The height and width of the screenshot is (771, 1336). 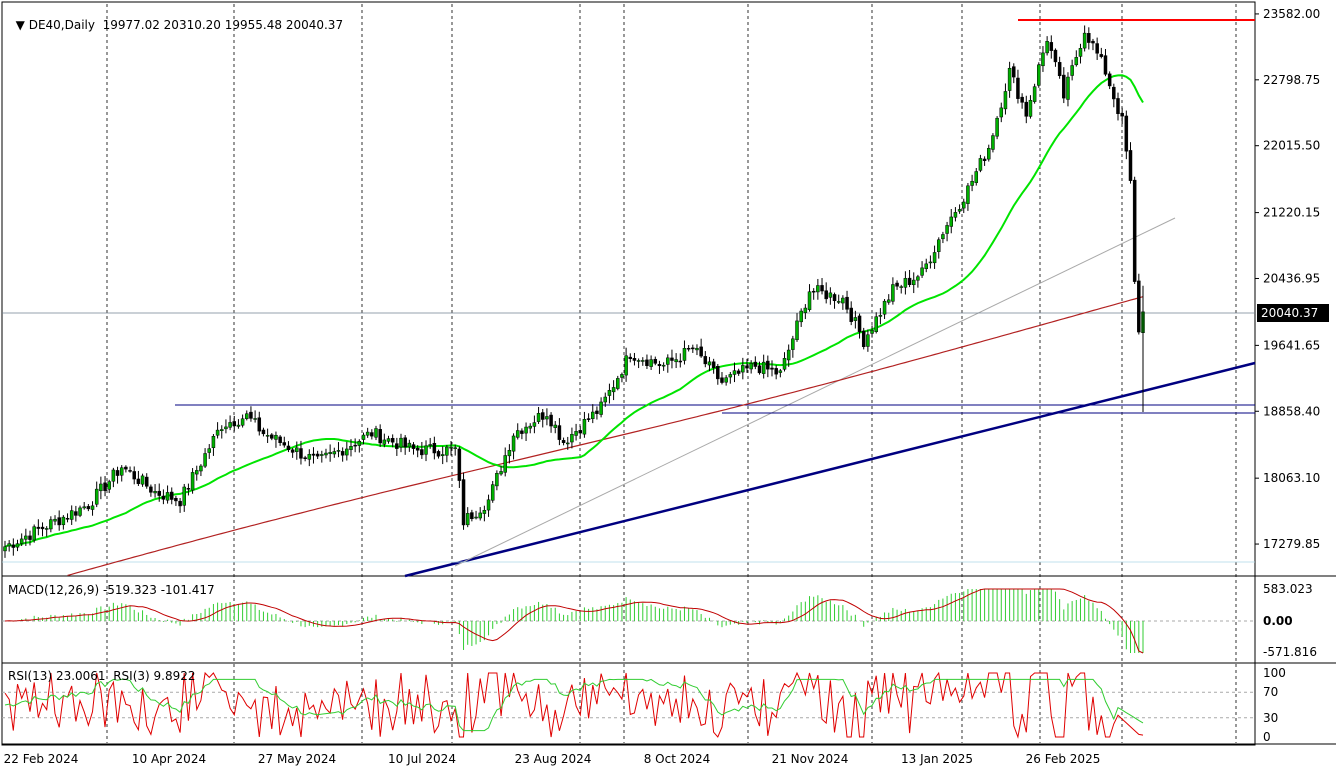 What do you see at coordinates (574, 621) in the screenshot?
I see `macd-signal-line` at bounding box center [574, 621].